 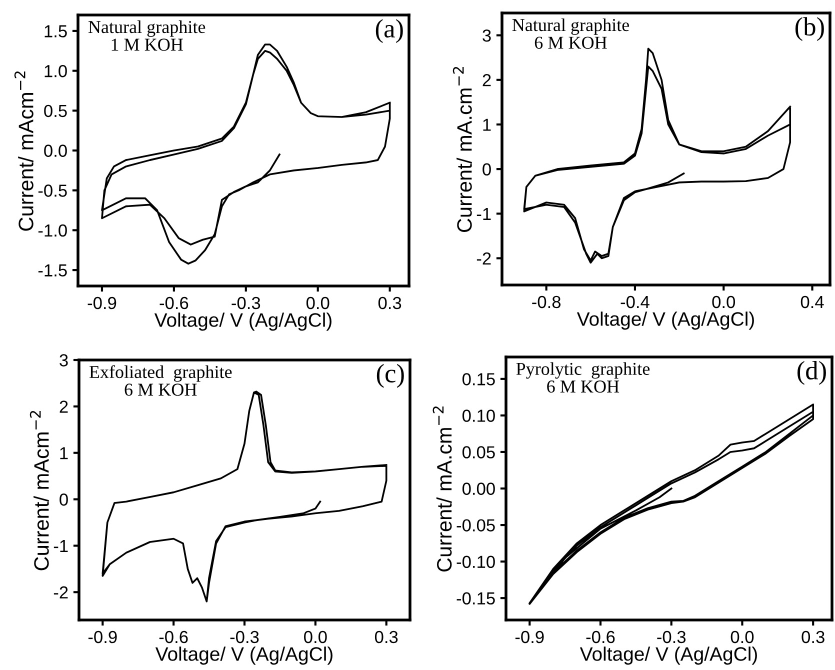 I want to click on y-tick-label: 0.15, so click(x=478, y=379).